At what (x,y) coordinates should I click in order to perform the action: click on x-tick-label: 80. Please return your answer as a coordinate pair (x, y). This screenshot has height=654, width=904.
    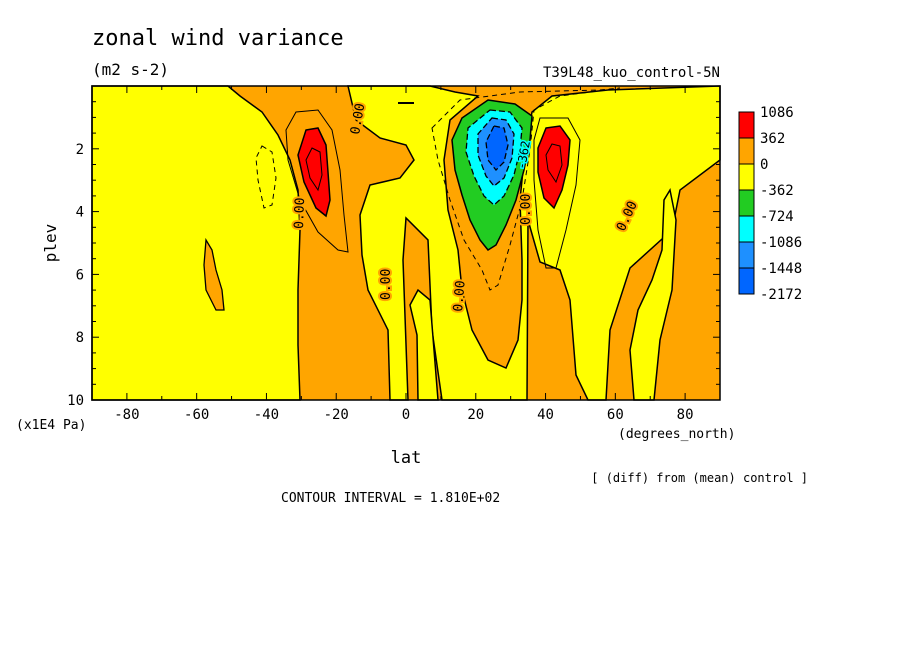
    Looking at the image, I should click on (685, 415).